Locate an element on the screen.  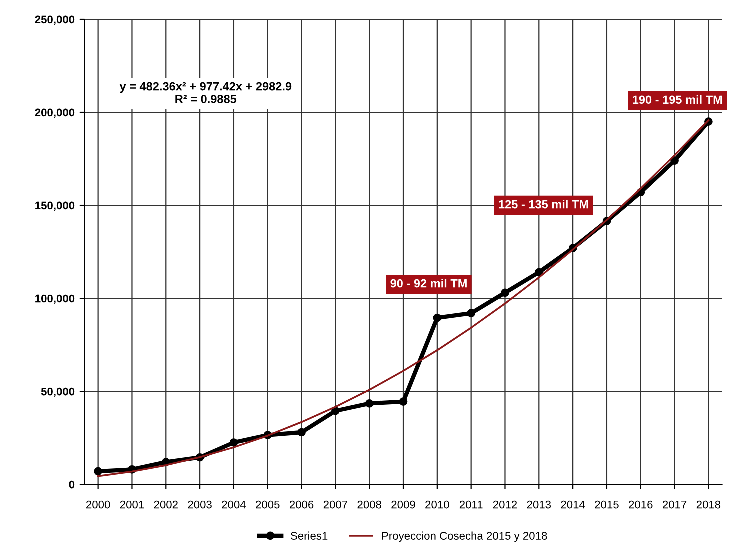
legend-label: Series1 is located at coordinates (309, 536).